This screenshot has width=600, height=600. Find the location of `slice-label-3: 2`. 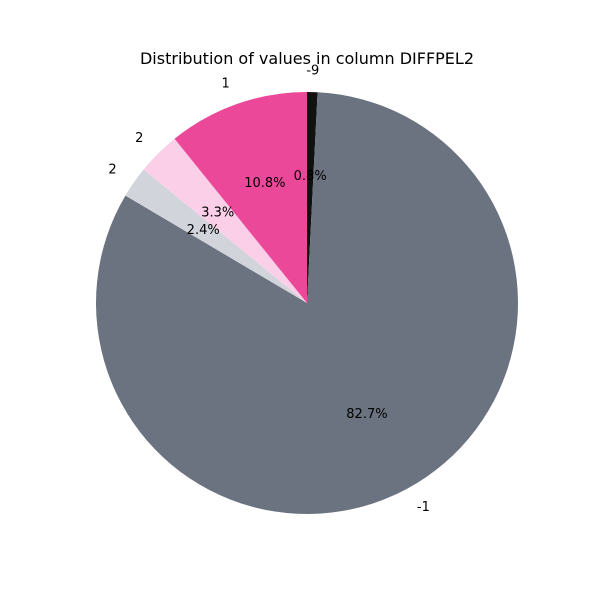

slice-label-3: 2 is located at coordinates (139, 138).